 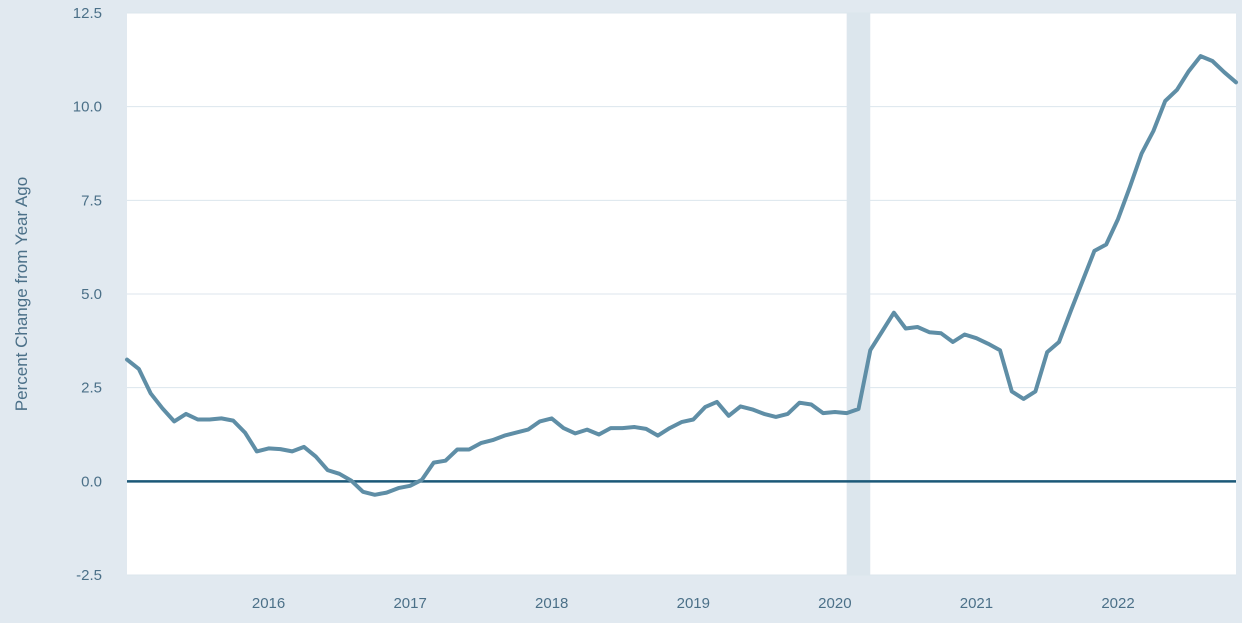 What do you see at coordinates (89, 575) in the screenshot?
I see `y-tick-label: -2.5` at bounding box center [89, 575].